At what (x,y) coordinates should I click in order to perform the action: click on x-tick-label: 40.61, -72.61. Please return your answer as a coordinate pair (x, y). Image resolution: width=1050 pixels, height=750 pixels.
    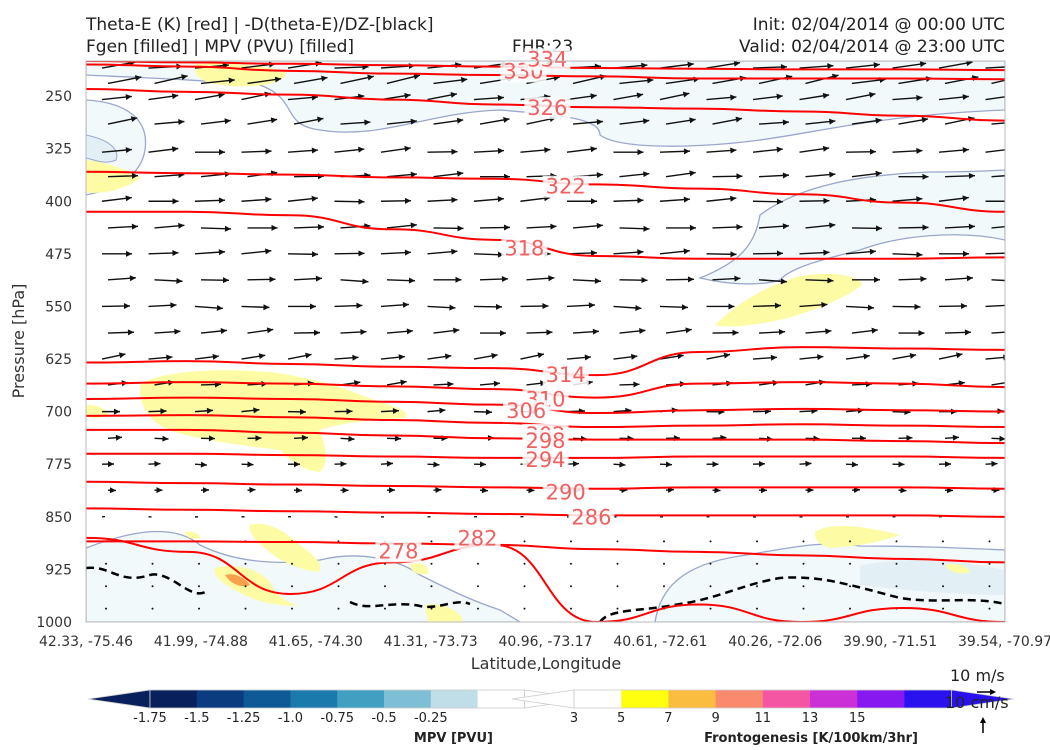
    Looking at the image, I should click on (660, 642).